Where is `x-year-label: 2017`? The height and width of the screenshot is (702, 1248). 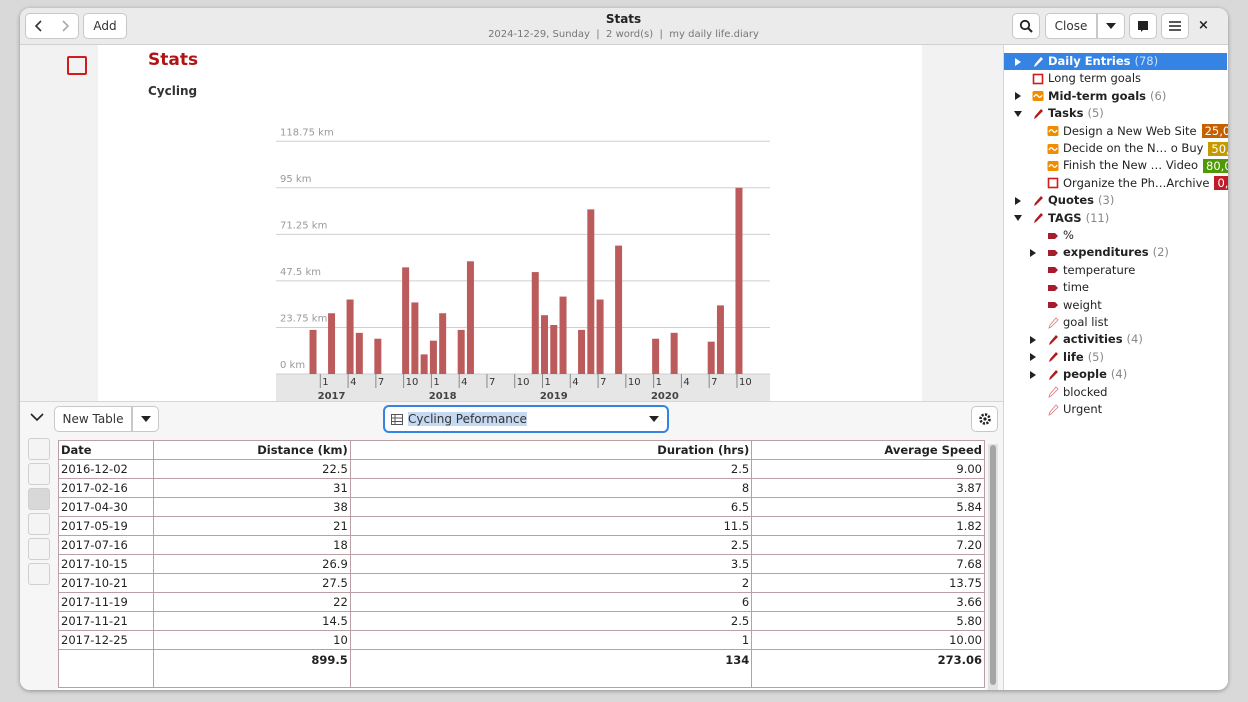 x-year-label: 2017 is located at coordinates (332, 396).